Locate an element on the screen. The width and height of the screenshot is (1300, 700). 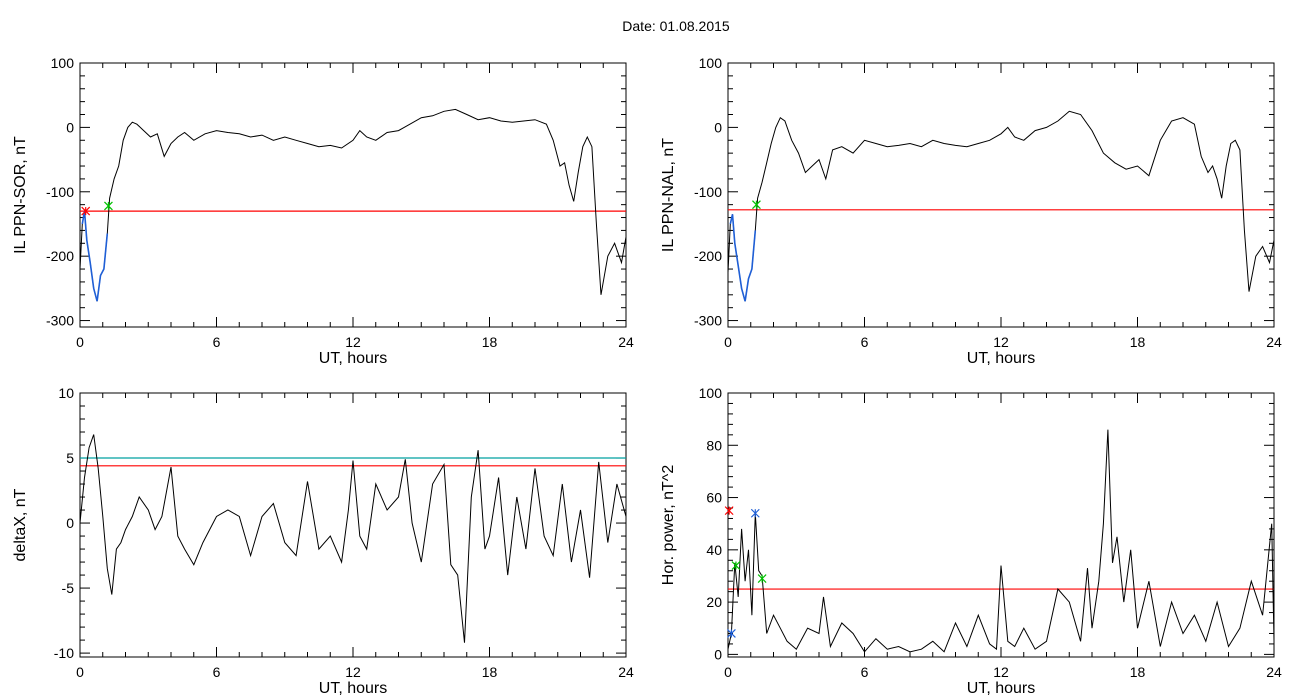
y-axis-label: IL PPN-NAL, nT is located at coordinates (668, 195).